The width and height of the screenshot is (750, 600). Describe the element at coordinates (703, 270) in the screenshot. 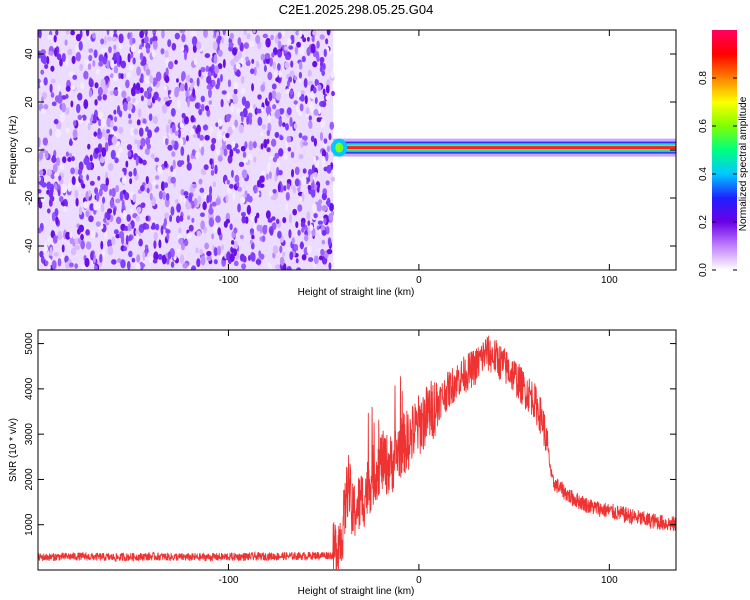

I see `colorbar-tick-label: 0.0` at that location.